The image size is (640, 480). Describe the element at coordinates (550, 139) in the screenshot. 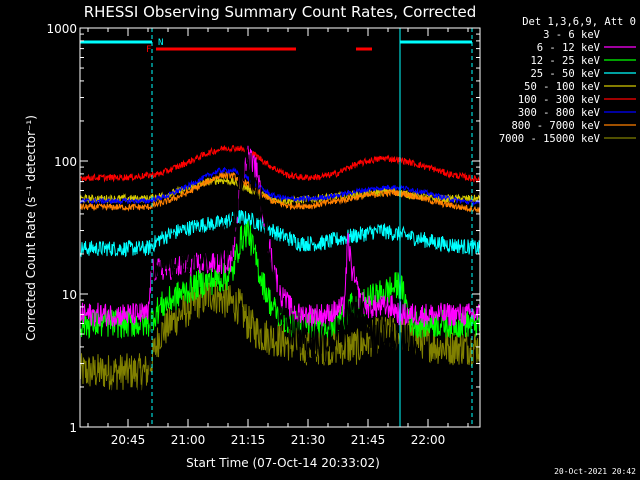

I see `legend-label-8: 7000 - 15000 keV` at that location.